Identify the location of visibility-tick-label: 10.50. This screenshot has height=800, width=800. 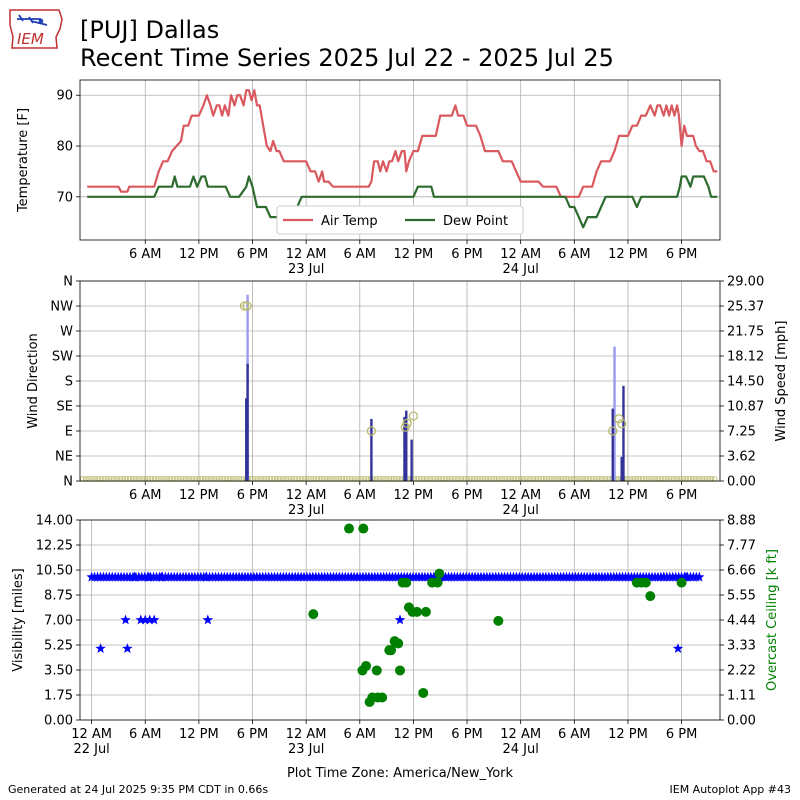
(54, 571).